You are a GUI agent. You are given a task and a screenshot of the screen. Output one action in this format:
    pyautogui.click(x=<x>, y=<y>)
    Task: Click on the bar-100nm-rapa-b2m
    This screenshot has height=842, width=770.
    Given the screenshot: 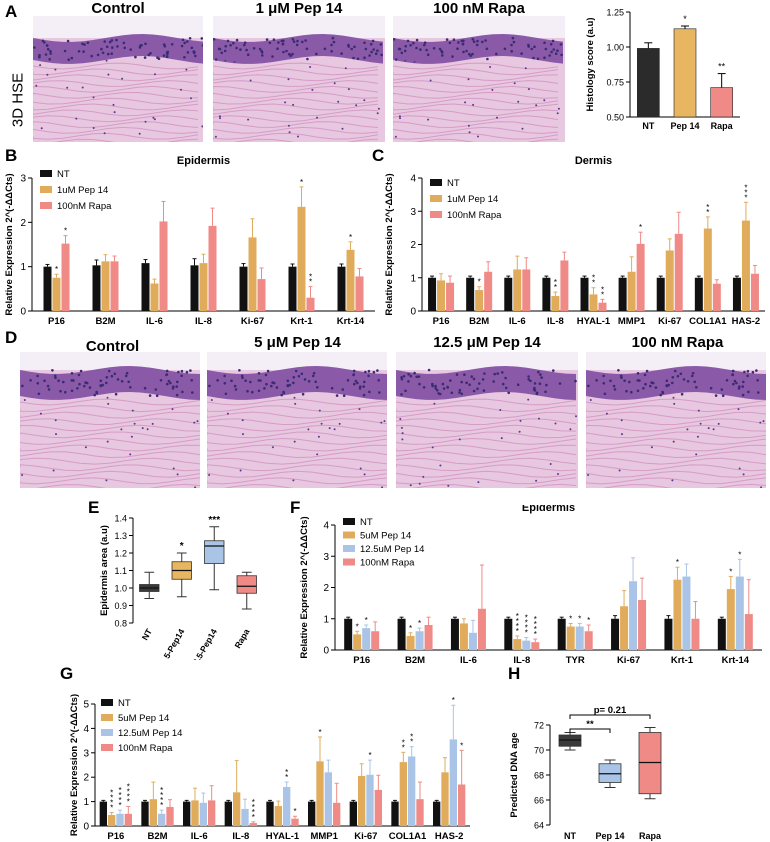 What is the action you would take?
    pyautogui.click(x=170, y=816)
    